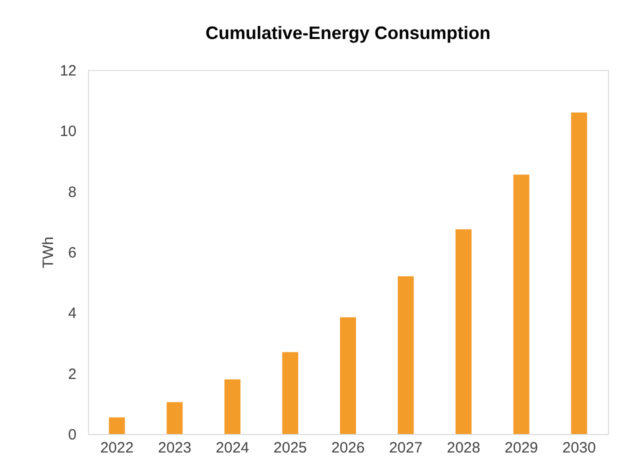 This screenshot has width=628, height=475. What do you see at coordinates (68, 71) in the screenshot?
I see `y-tick-label: 12` at bounding box center [68, 71].